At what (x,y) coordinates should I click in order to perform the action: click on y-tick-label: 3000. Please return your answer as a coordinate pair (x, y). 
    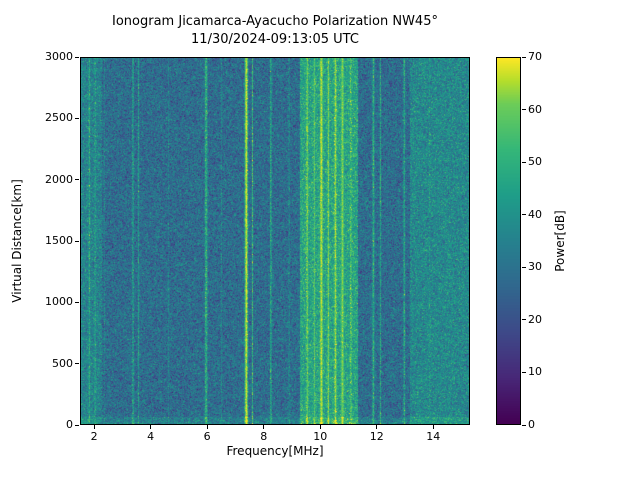
    Looking at the image, I should click on (59, 56).